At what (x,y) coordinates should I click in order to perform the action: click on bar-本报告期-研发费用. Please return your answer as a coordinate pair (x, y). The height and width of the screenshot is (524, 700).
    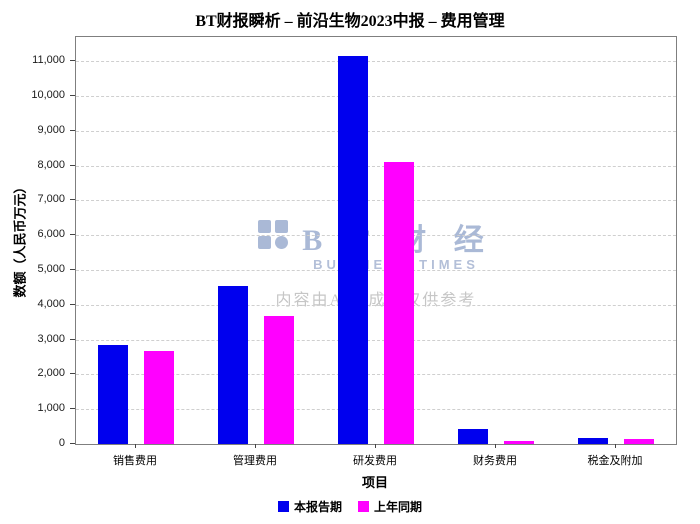
    Looking at the image, I should click on (353, 250).